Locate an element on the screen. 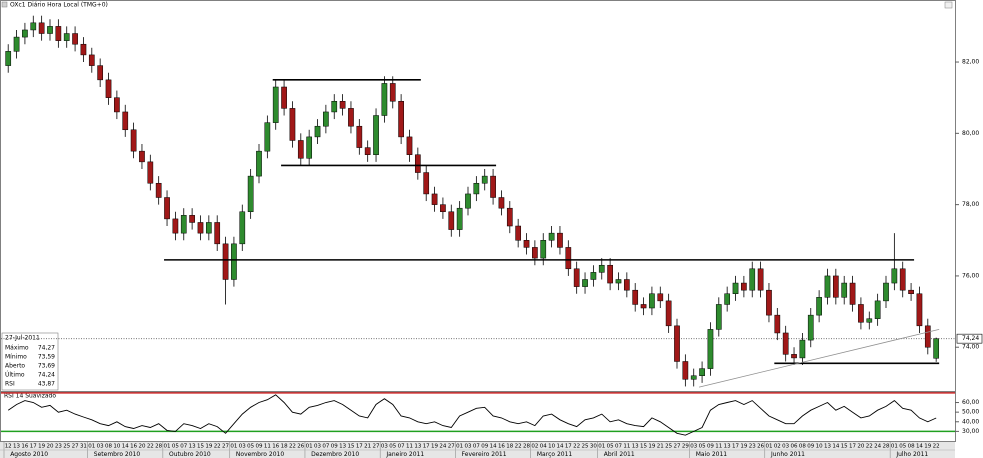 The image size is (983, 458). day-label: 12 is located at coordinates (8, 447).